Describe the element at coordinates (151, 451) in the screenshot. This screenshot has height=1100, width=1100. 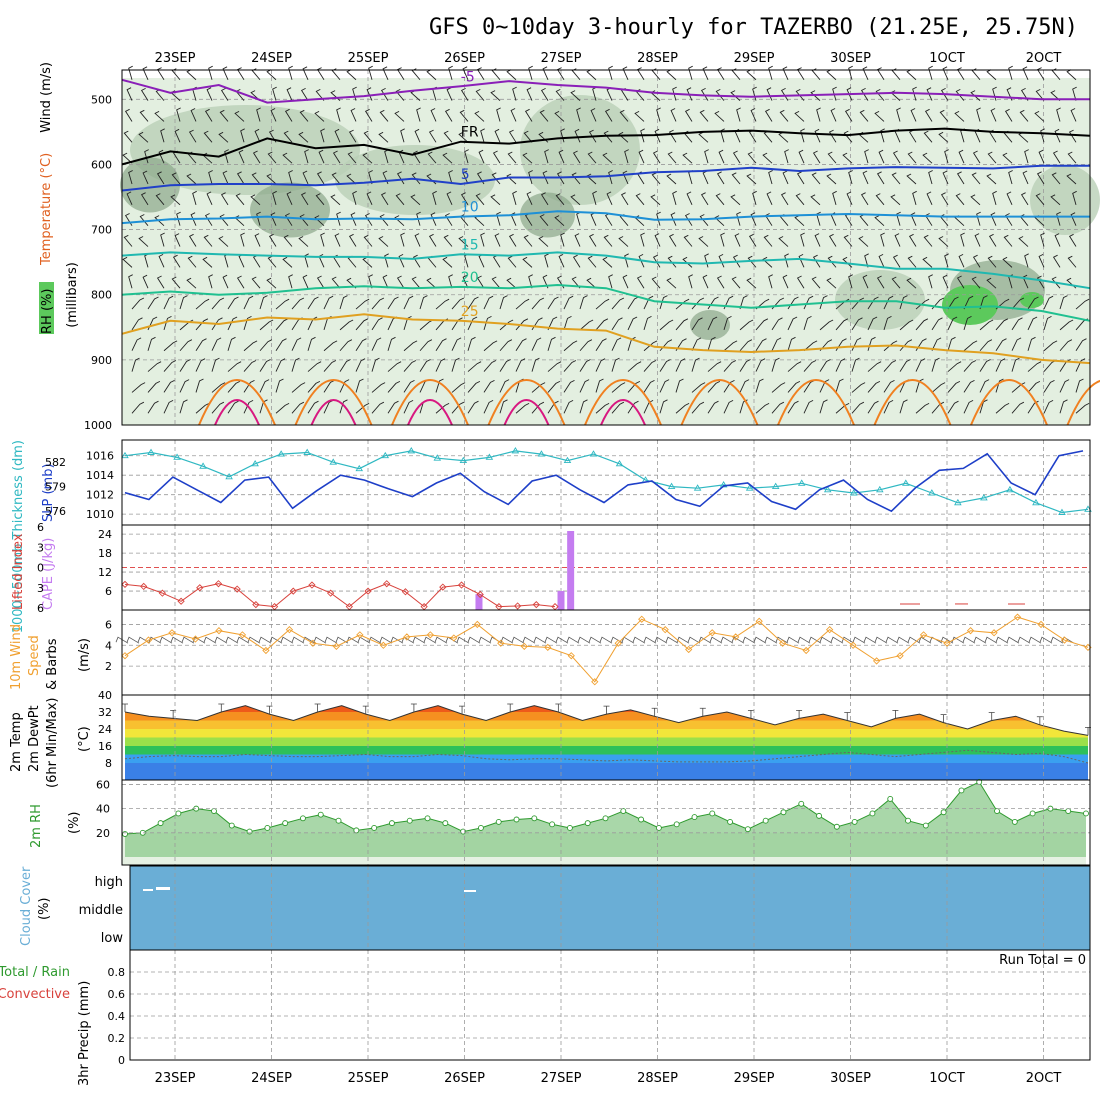
I see `thickness-marker` at that location.